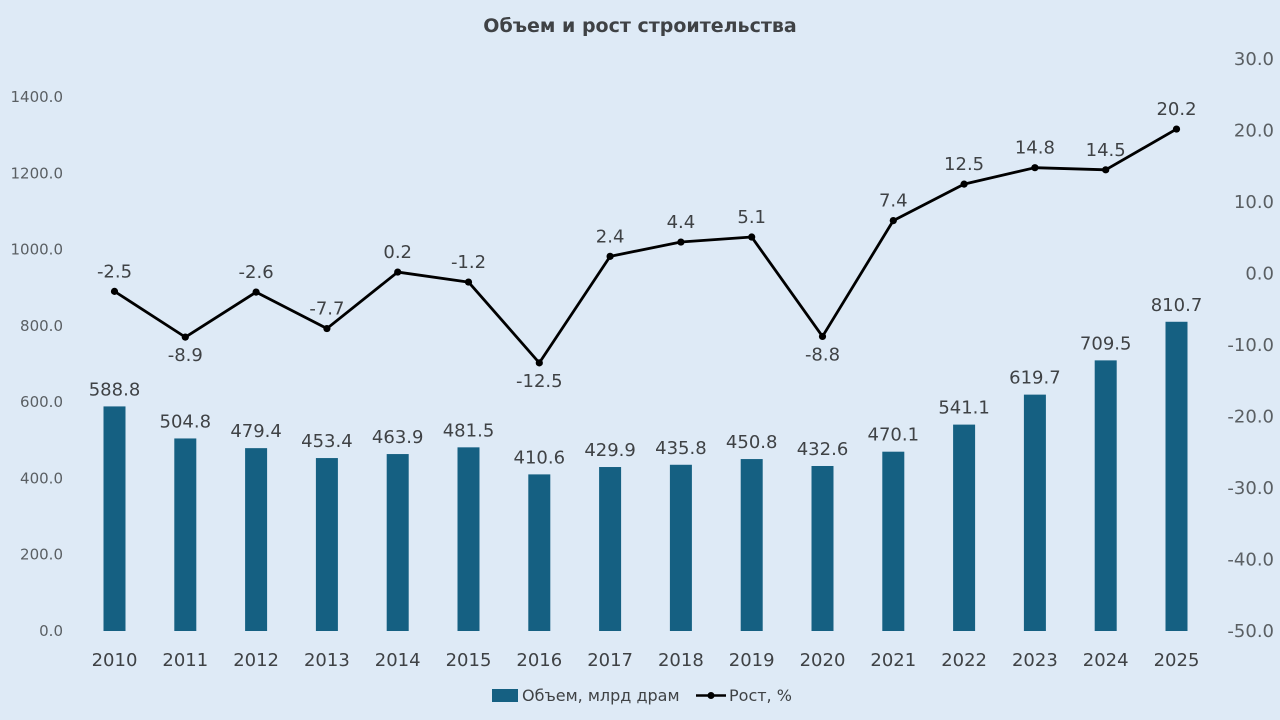 The height and width of the screenshot is (720, 1280). Describe the element at coordinates (539, 552) in the screenshot. I see `bar-2016` at that location.